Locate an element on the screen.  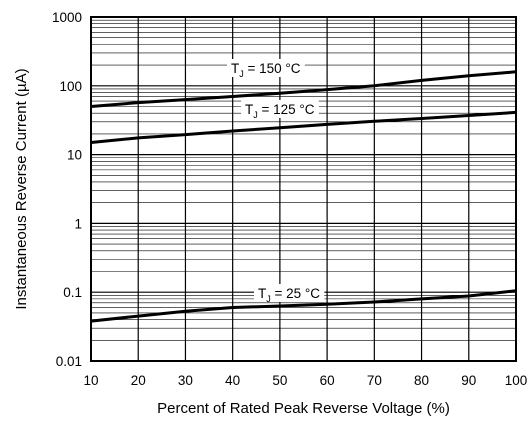
x-tick-label: 60 is located at coordinates (327, 380).